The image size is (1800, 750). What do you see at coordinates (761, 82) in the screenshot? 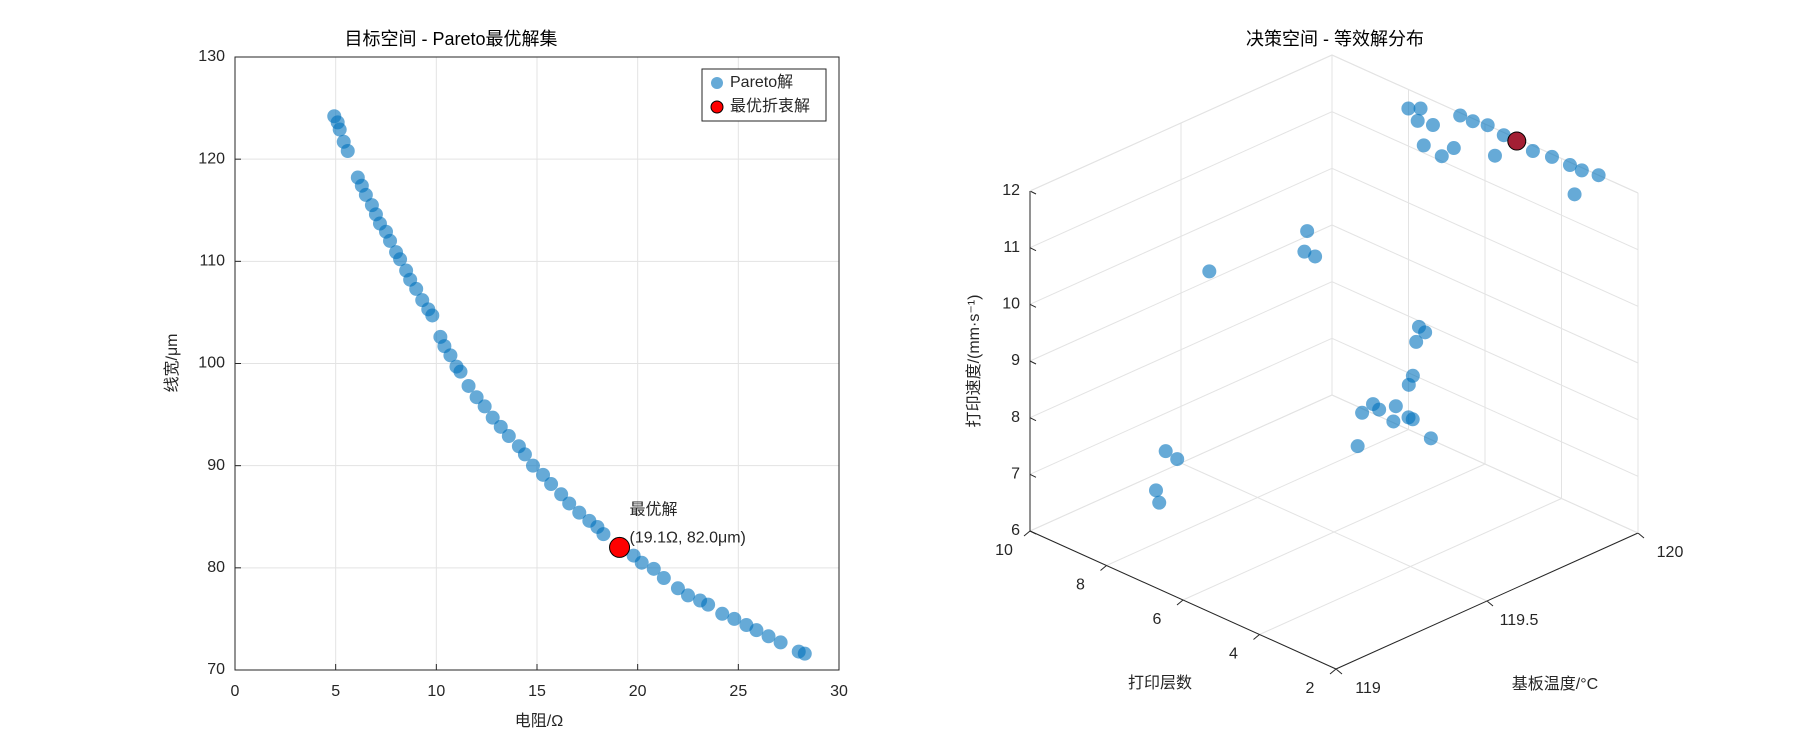
I see `legend-label: Pareto解` at bounding box center [761, 82].